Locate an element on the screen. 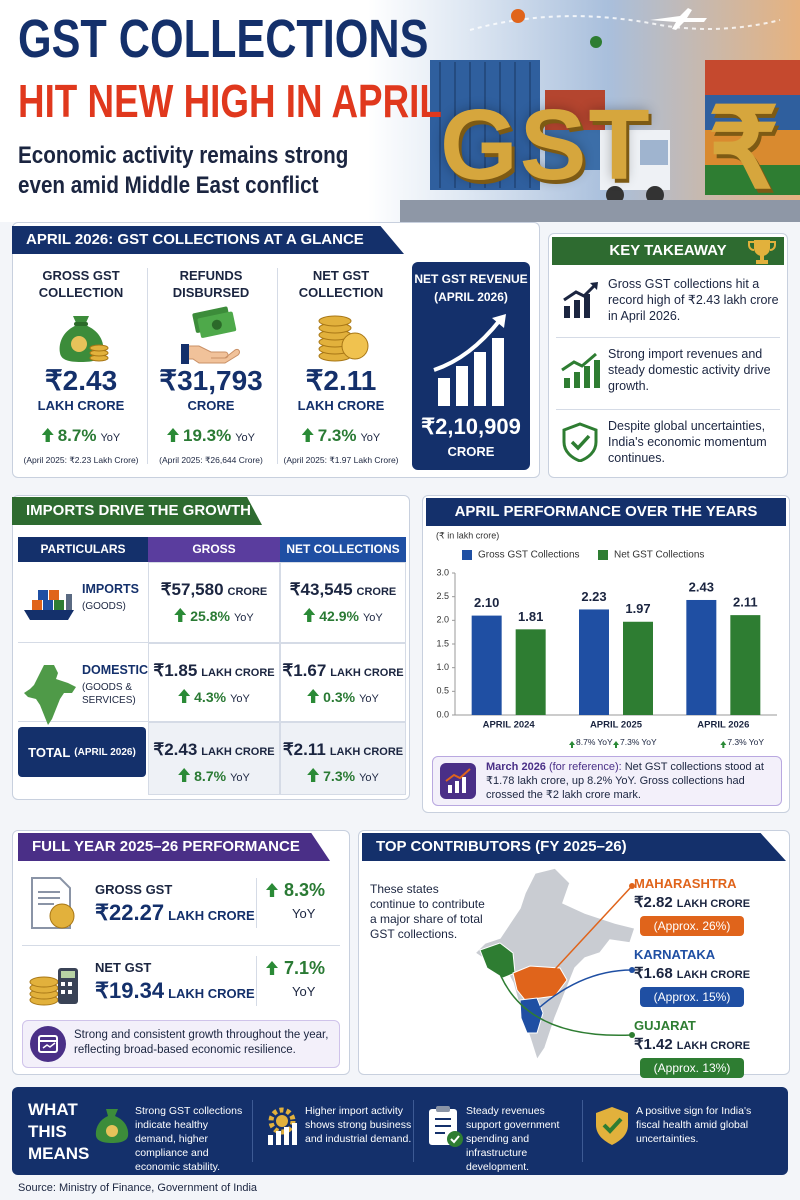 The image size is (800, 1200). state-name: KARNATAKA is located at coordinates (675, 954).